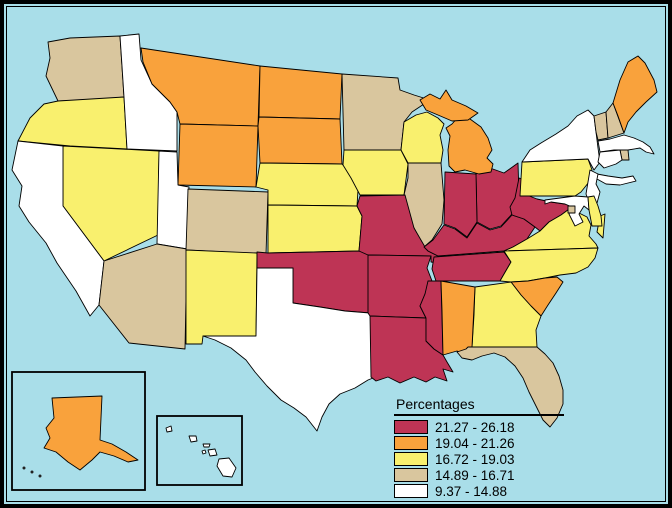  Describe the element at coordinates (169, 429) in the screenshot. I see `state-hawaii-kauai` at that location.